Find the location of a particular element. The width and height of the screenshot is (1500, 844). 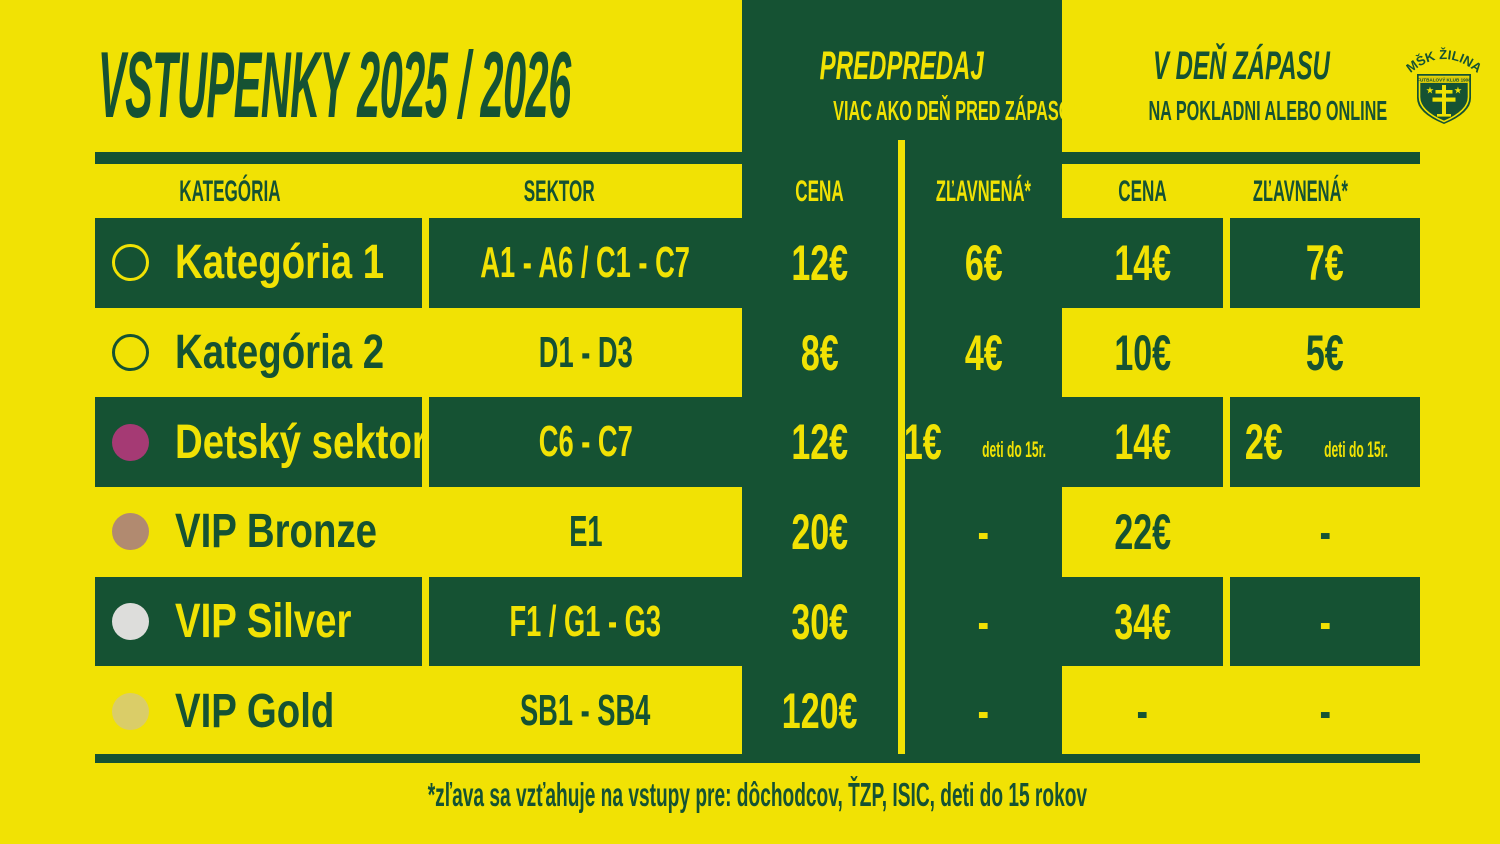

matchday-subtitle: NA POKLADNI ALEBO ONLINE is located at coordinates (1268, 110).